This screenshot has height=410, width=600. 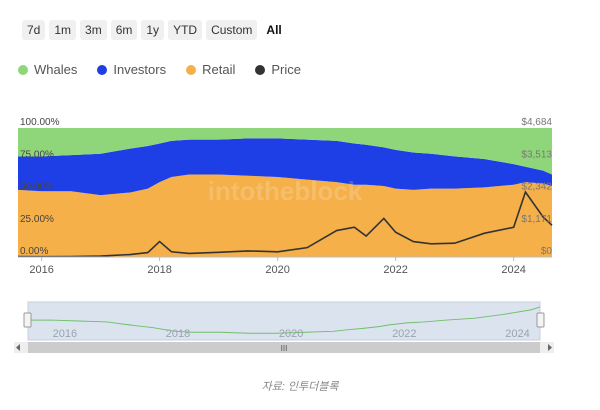 What do you see at coordinates (286, 69) in the screenshot?
I see `legend-price-label: Price` at bounding box center [286, 69].